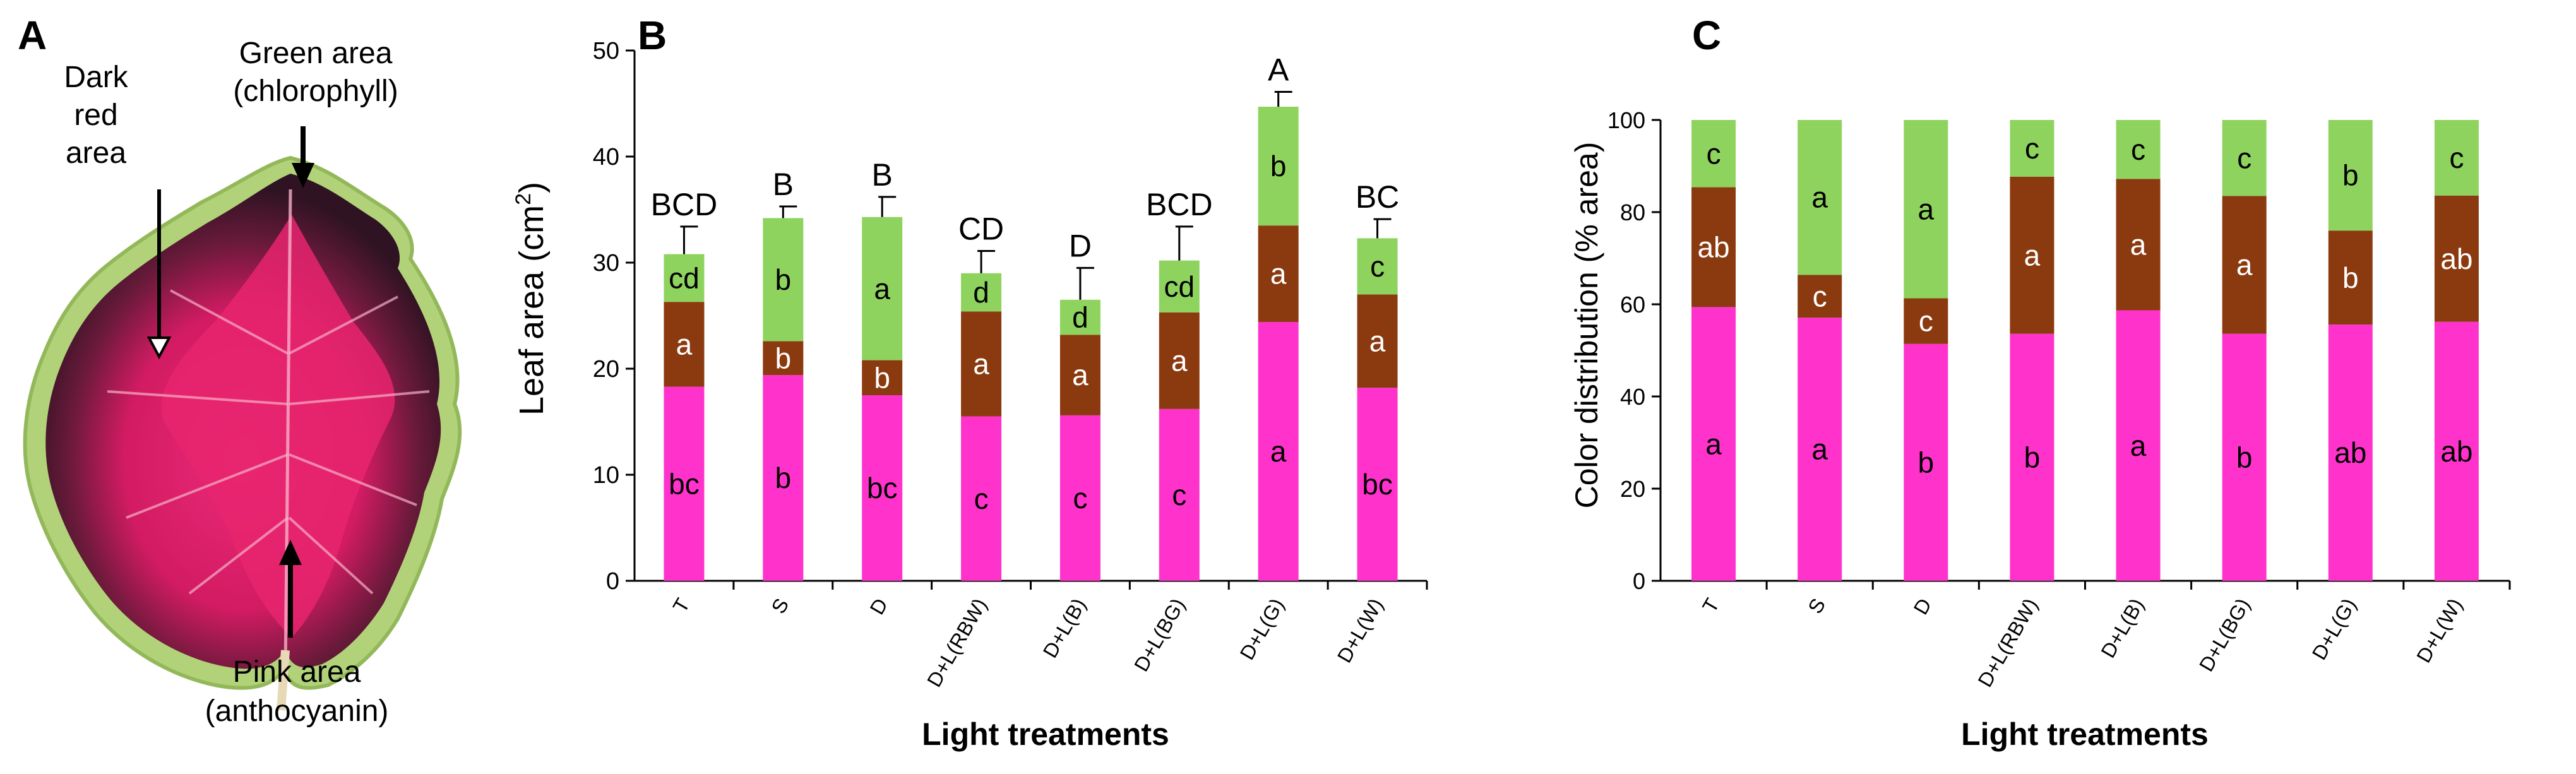 This screenshot has width=2576, height=774. I want to click on panel-c-category-label: D+L(B), so click(2122, 628).